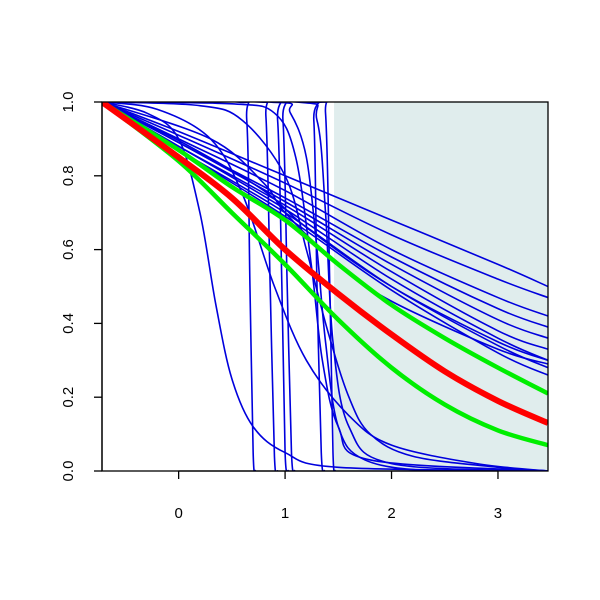  What do you see at coordinates (68, 397) in the screenshot?
I see `y-tick-label: 0.2` at bounding box center [68, 397].